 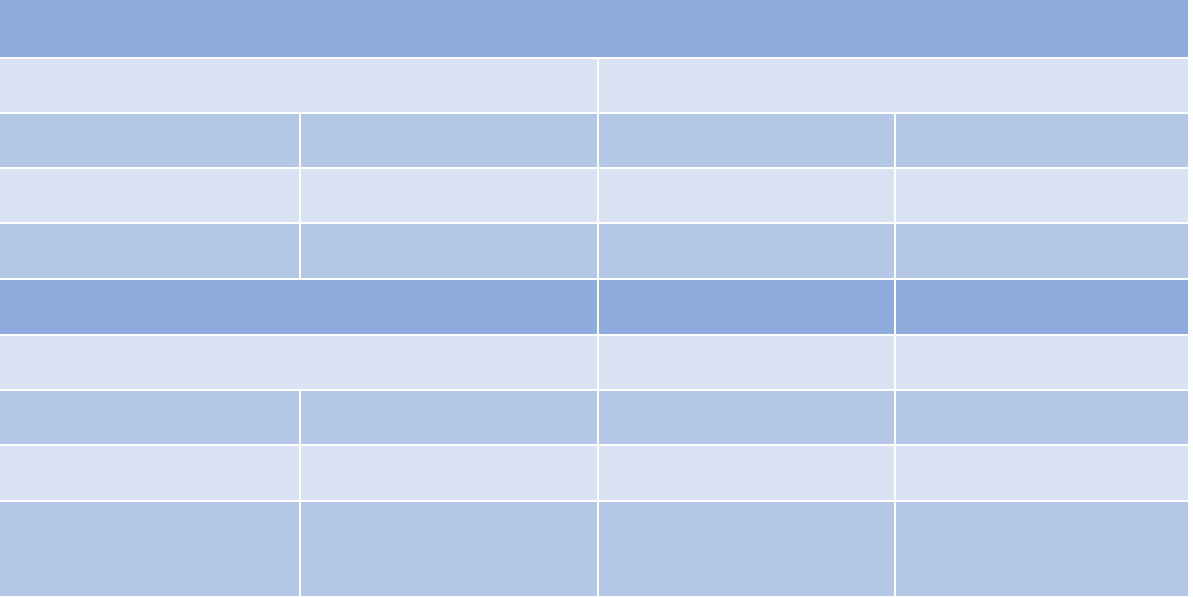 What do you see at coordinates (594, 28) in the screenshot?
I see `title-row-cell` at bounding box center [594, 28].